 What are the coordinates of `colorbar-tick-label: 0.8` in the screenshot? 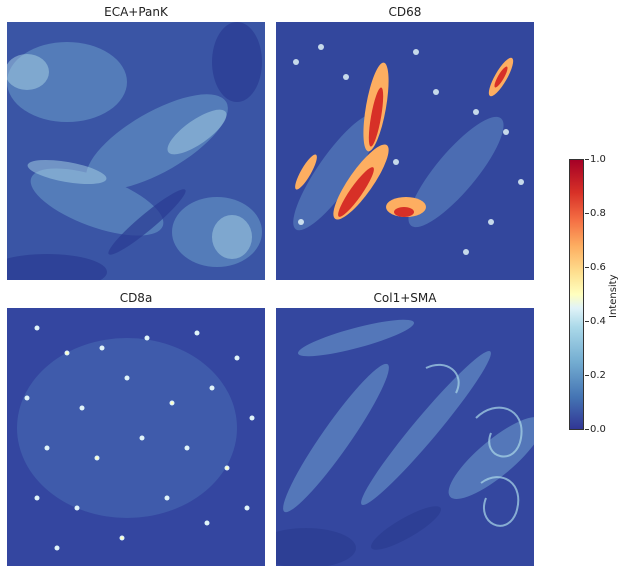 It's located at (598, 213).